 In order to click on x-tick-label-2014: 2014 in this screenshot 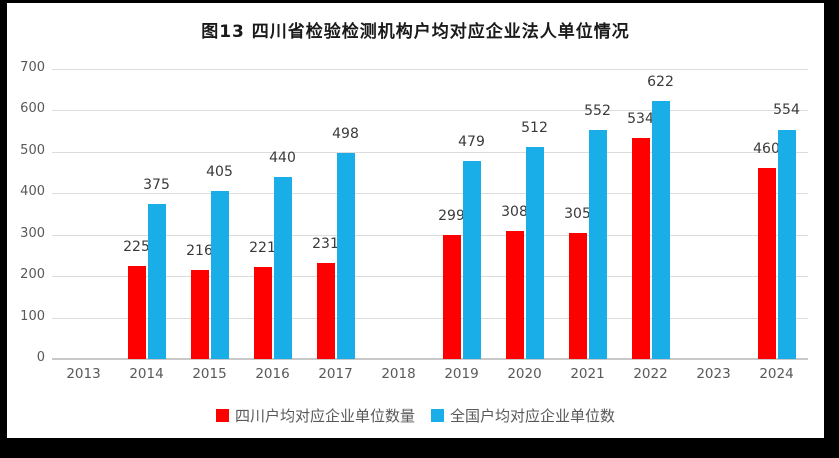, I will do `click(146, 374)`.